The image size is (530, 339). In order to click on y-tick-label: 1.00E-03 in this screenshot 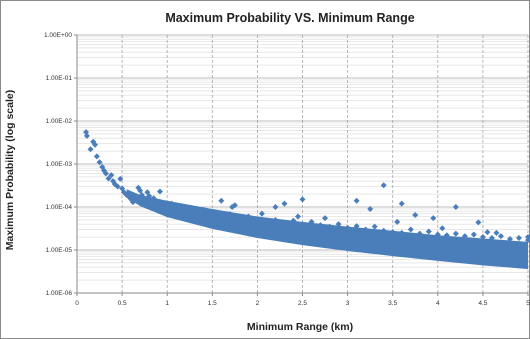, I will do `click(59, 164)`.